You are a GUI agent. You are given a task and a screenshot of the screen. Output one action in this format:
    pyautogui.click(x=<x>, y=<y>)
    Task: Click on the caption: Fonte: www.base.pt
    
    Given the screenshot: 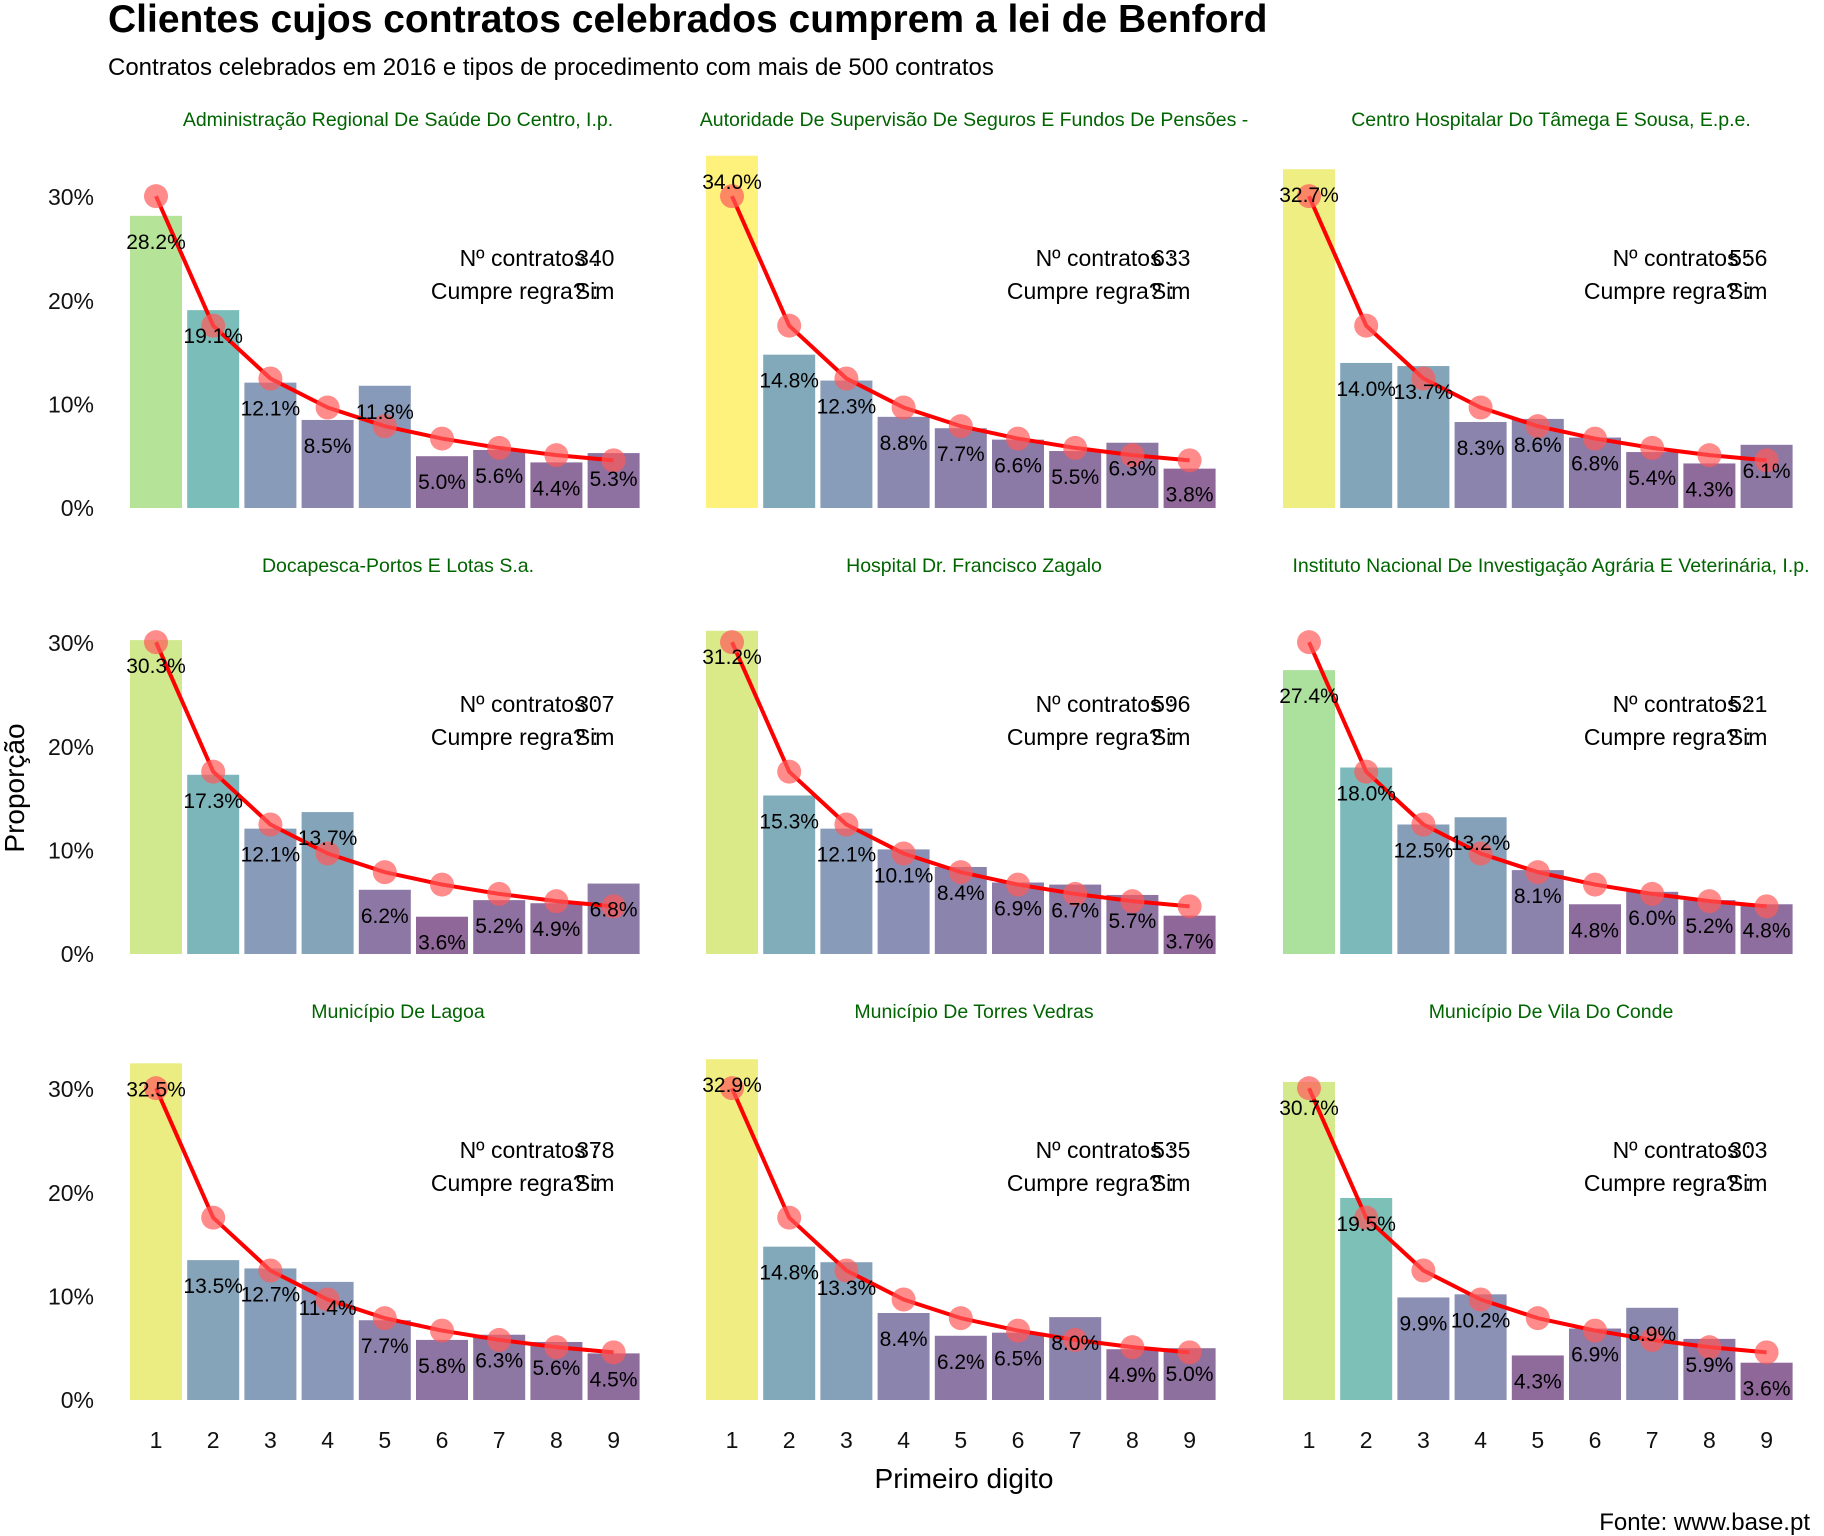 What is the action you would take?
    pyautogui.click(x=1704, y=1522)
    